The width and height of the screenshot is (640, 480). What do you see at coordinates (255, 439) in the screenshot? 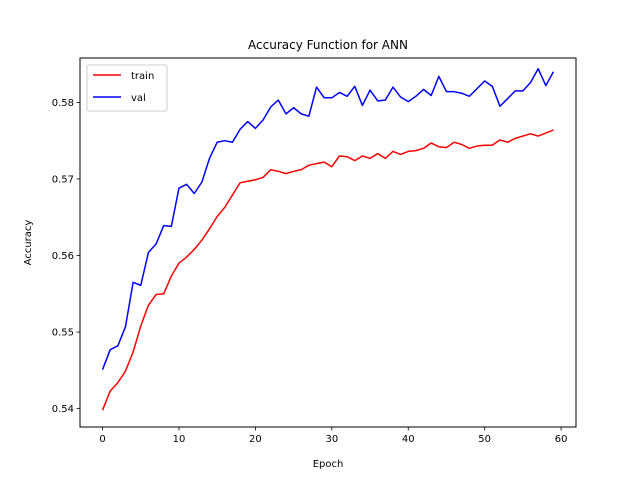
I see `x-tick-label: 20` at bounding box center [255, 439].